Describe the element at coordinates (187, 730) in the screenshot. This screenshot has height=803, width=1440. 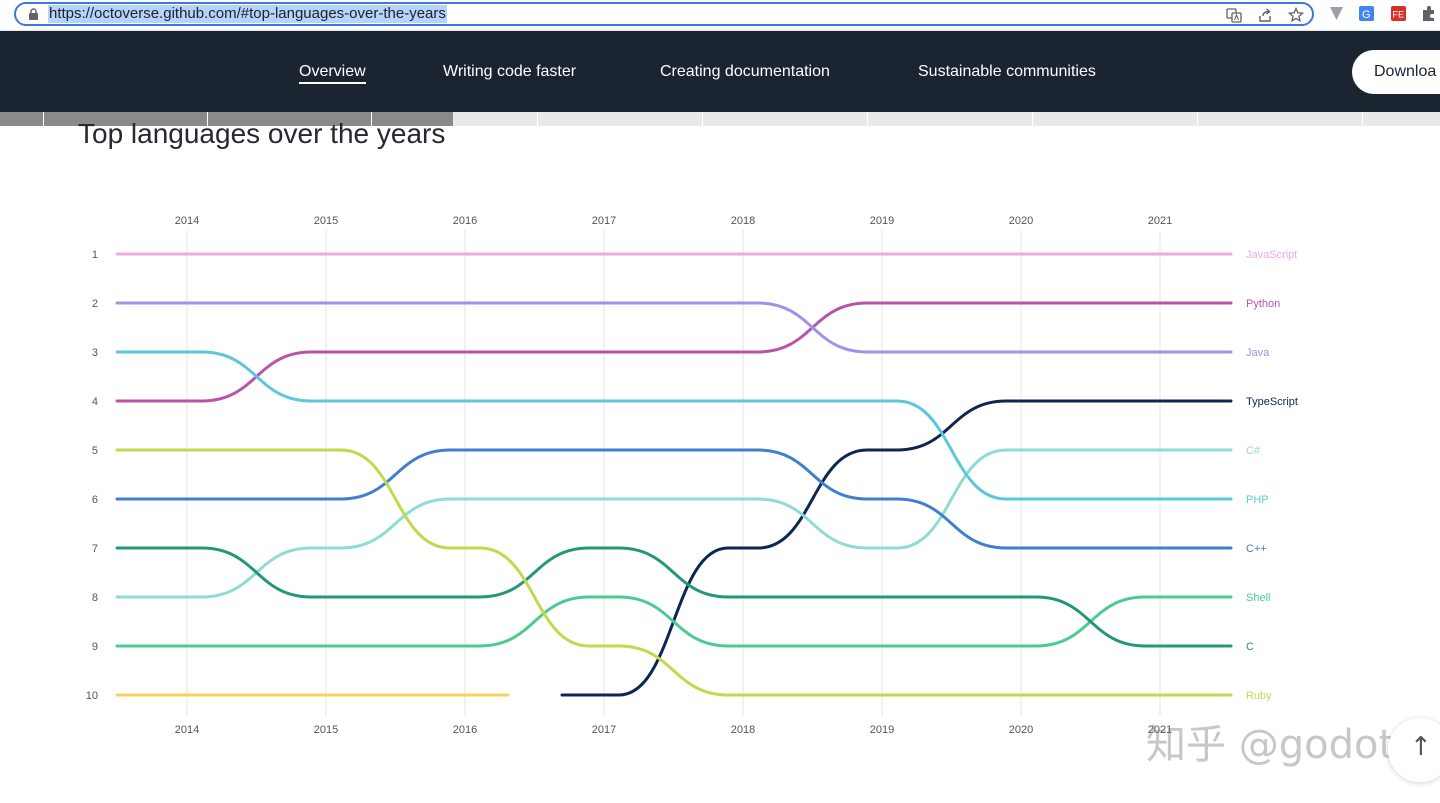
I see `x-tick-bottom-2014: 2014` at that location.